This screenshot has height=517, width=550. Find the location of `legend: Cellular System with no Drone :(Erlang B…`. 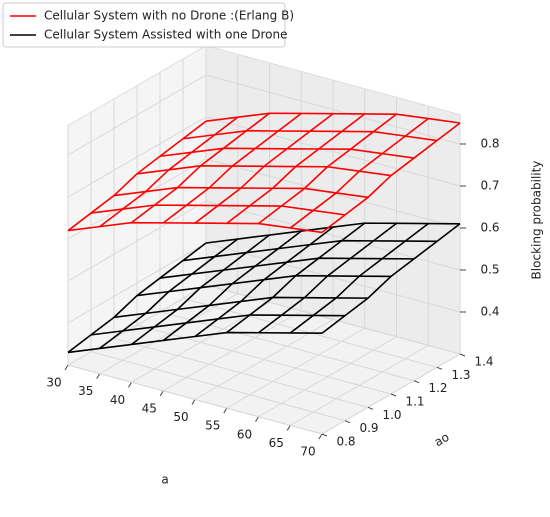

legend: Cellular System with no Drone :(Erlang B… is located at coordinates (148, 25).